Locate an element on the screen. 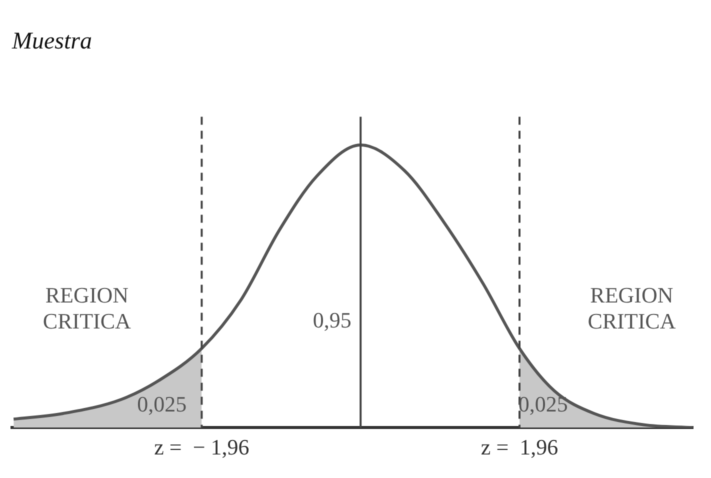 This screenshot has width=711, height=478. chart-title: Muestra is located at coordinates (51, 41).